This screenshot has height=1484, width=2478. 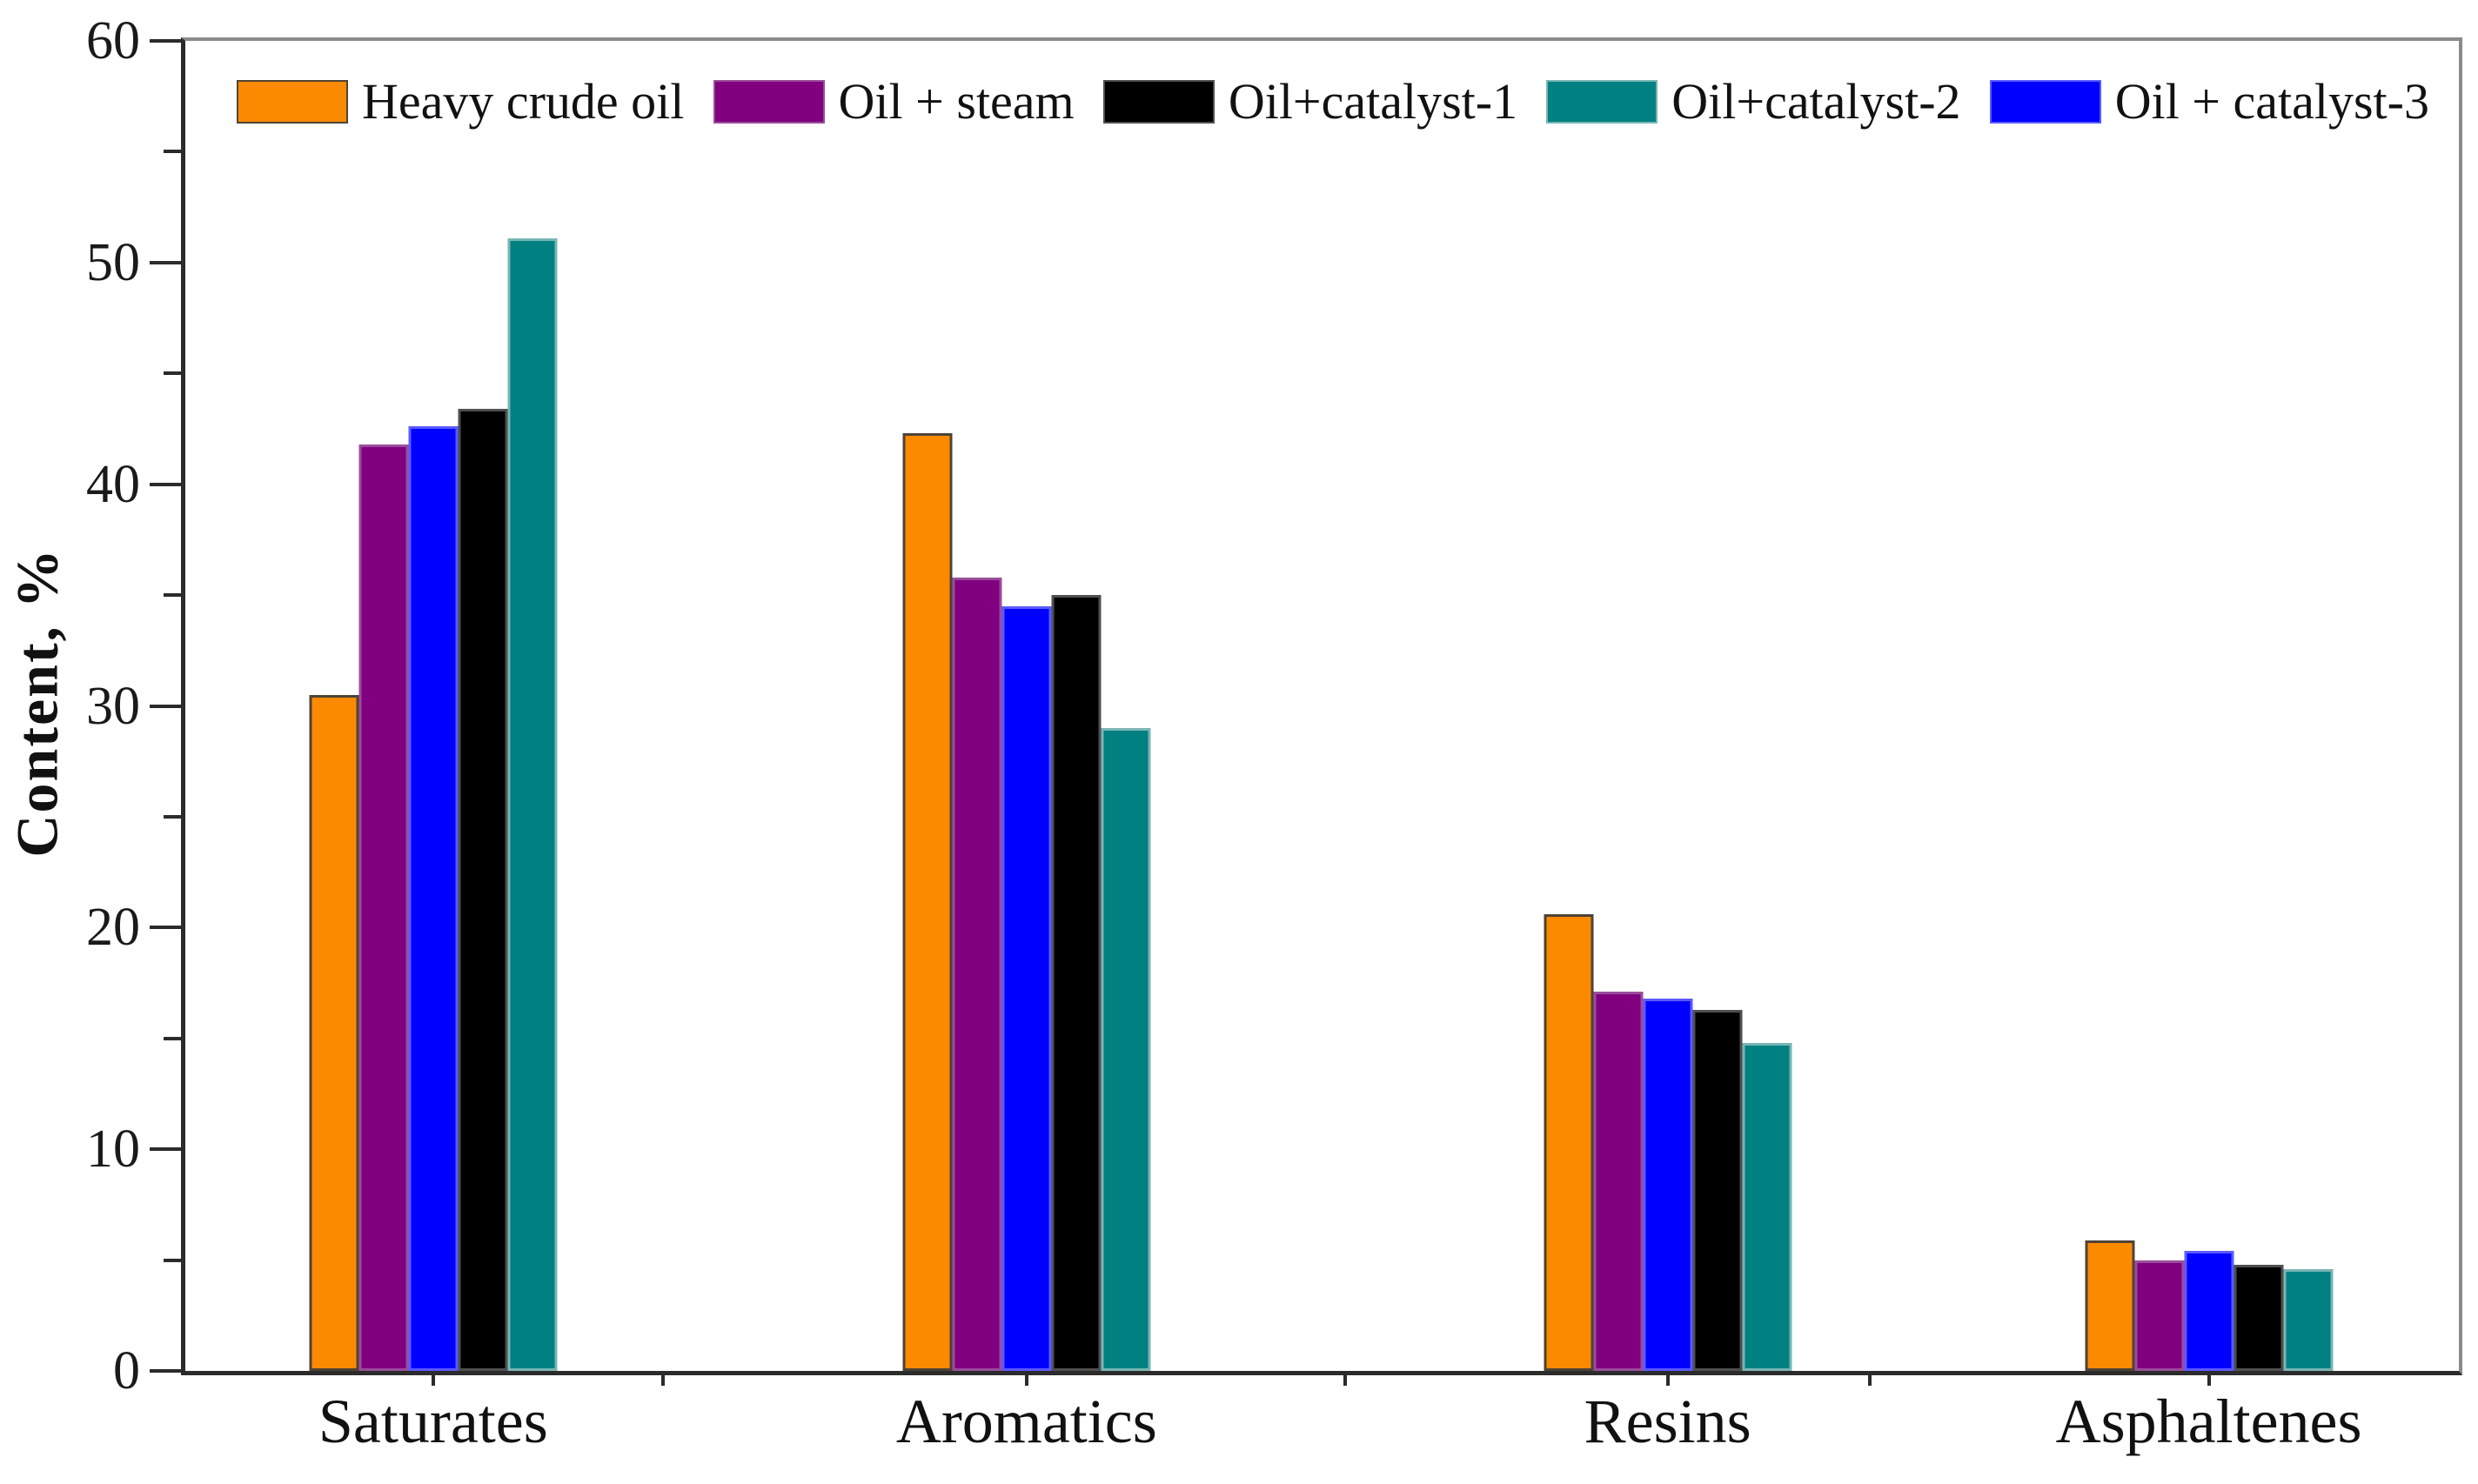 I want to click on bar-group-saturates, so click(x=433, y=804).